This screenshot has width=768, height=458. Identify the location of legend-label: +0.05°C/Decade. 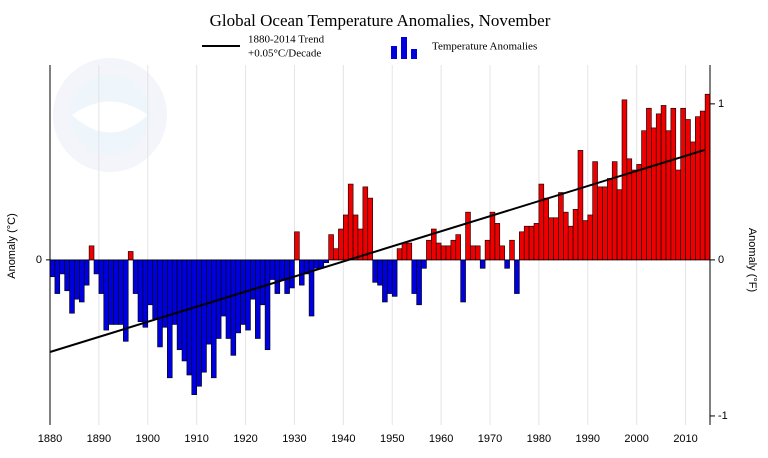
(284, 54).